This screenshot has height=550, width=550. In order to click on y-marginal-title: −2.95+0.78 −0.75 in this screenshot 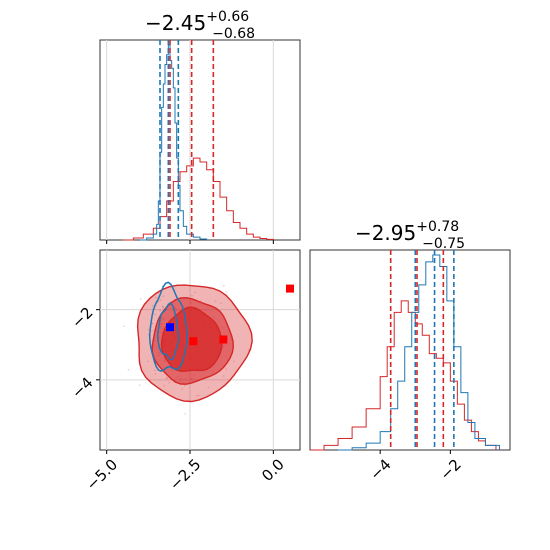, I will do `click(410, 235)`.